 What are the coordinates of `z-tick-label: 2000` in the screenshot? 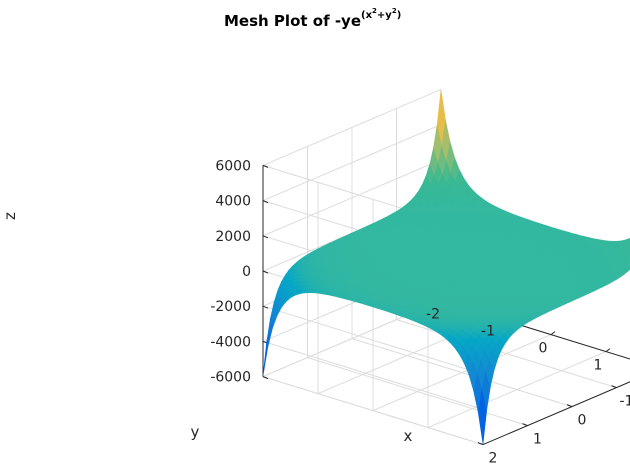 It's located at (233, 237).